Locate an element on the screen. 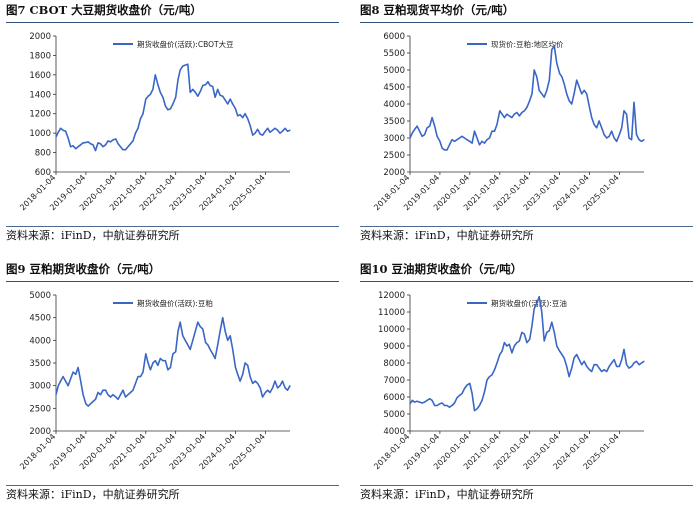 The image size is (700, 521). y-tick-label: 1800 is located at coordinates (40, 56).